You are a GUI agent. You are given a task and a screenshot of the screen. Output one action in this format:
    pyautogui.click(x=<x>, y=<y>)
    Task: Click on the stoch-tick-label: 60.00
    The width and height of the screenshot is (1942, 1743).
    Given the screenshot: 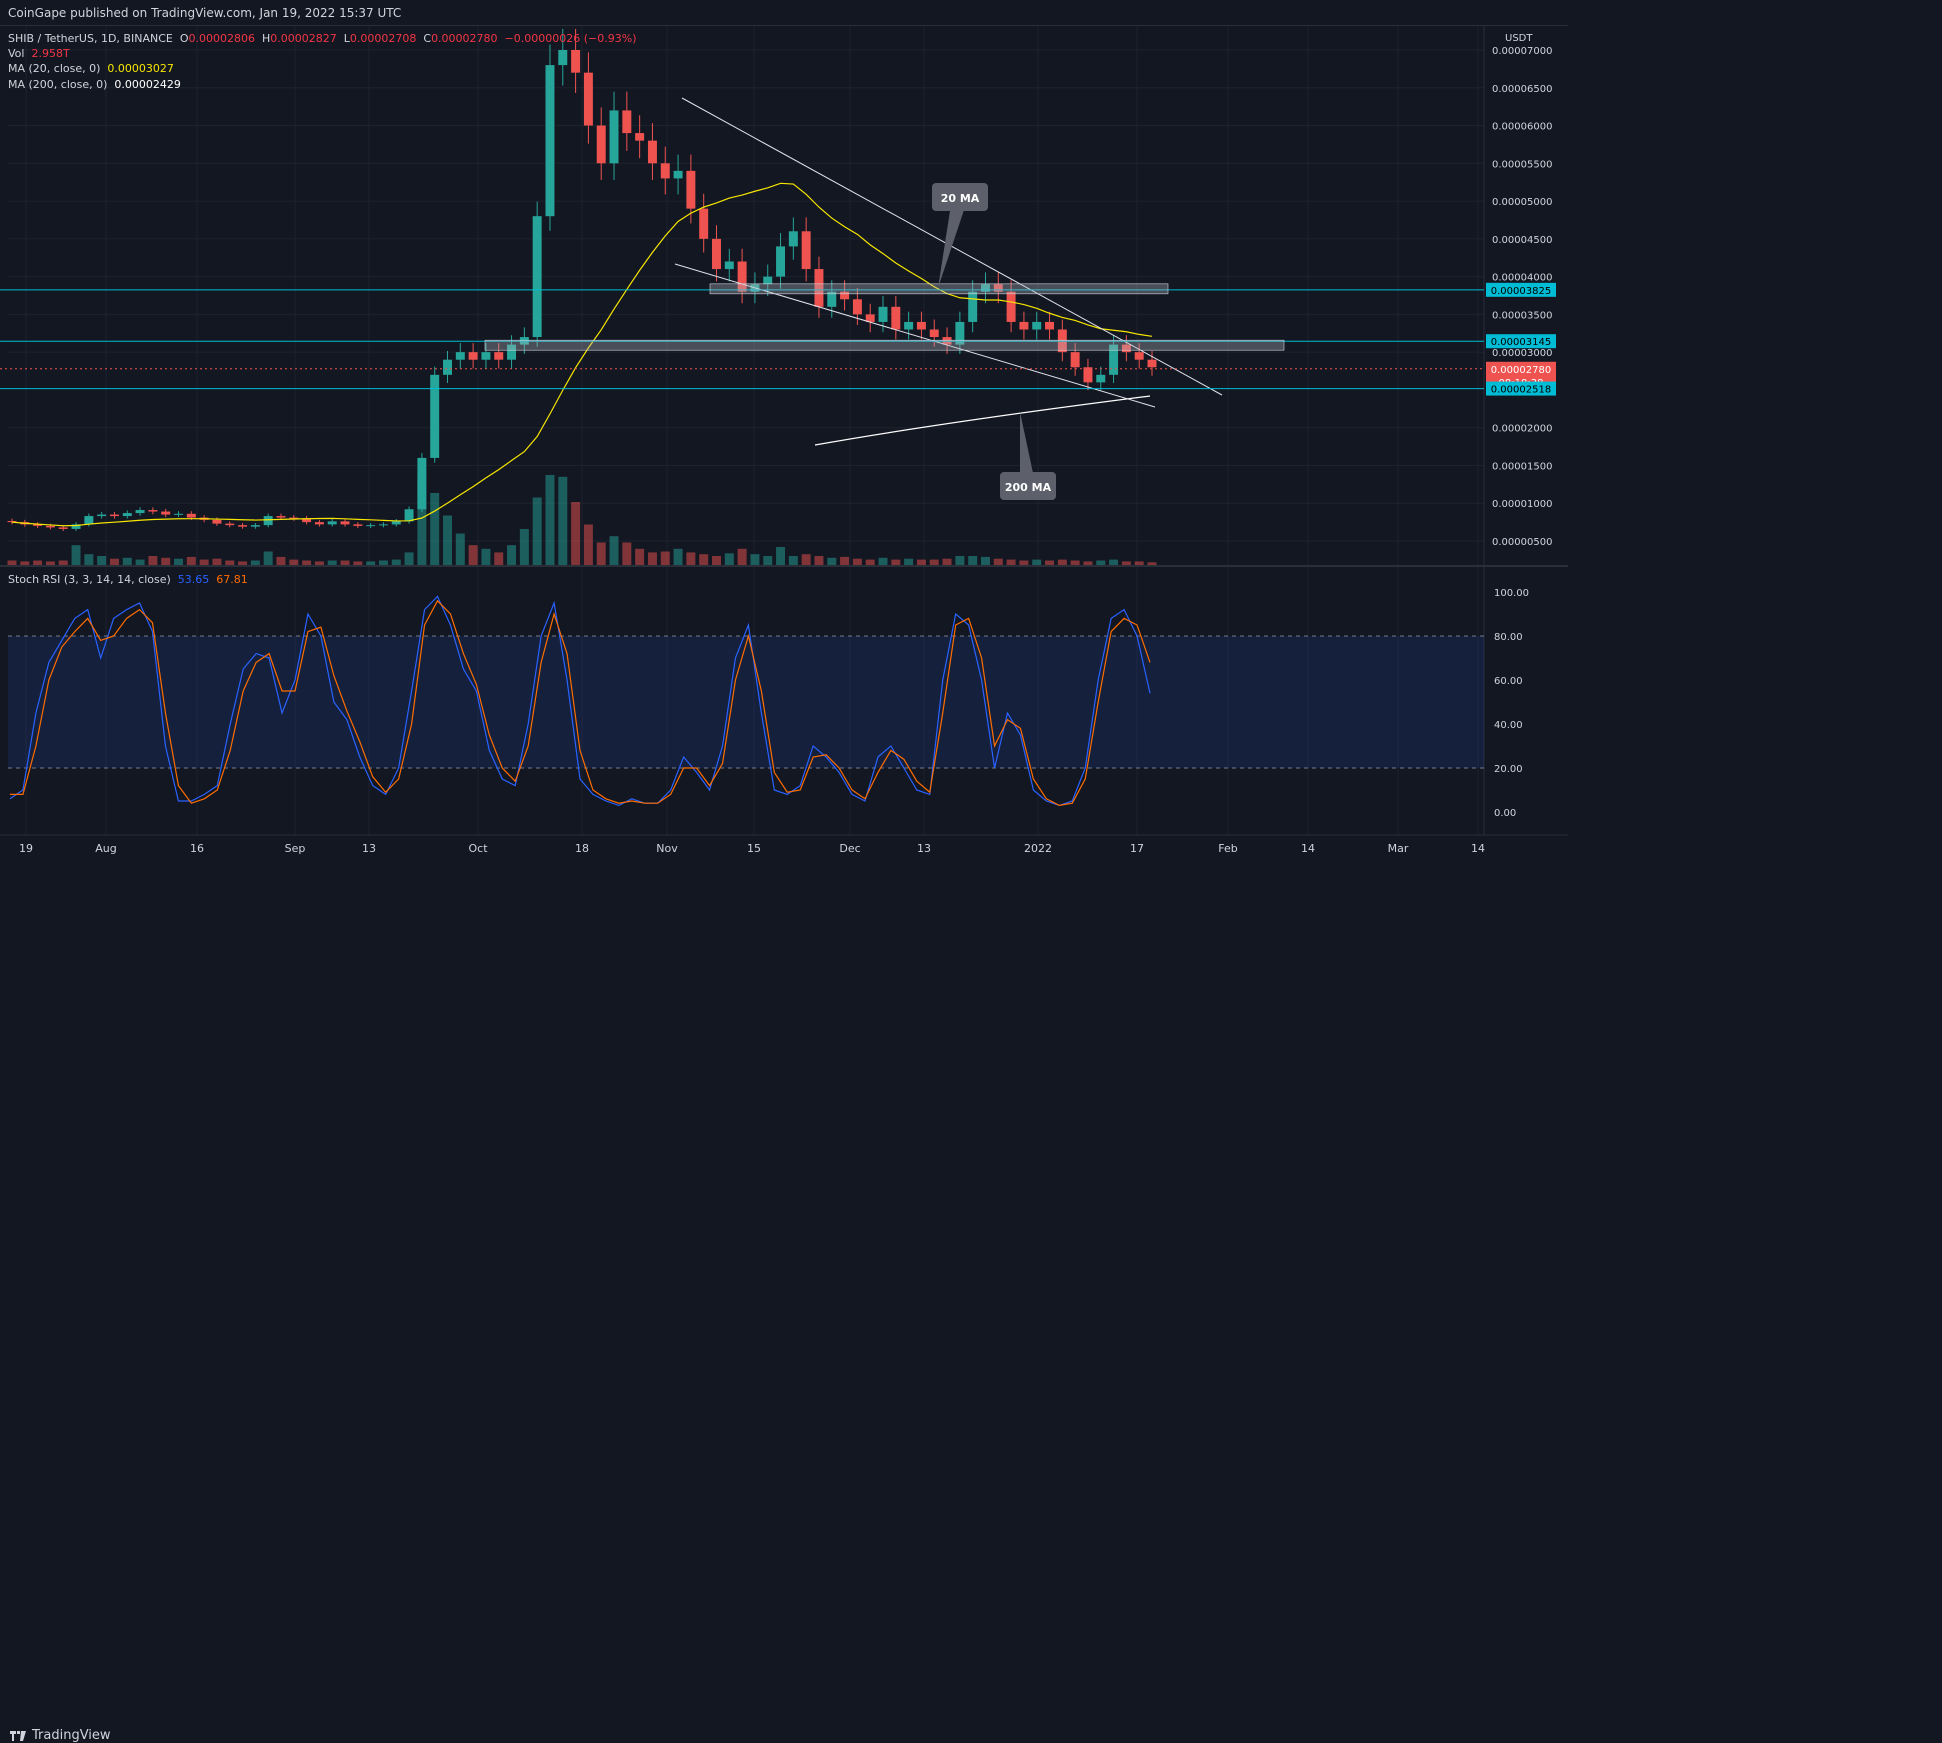 What is the action you would take?
    pyautogui.click(x=1508, y=681)
    